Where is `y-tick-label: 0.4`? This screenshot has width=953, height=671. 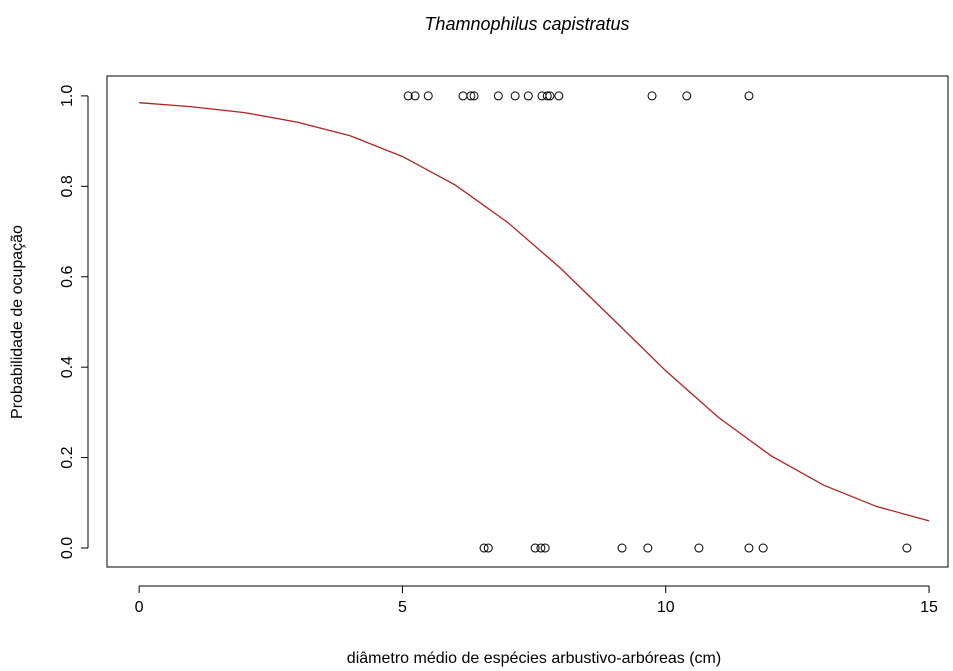
y-tick-label: 0.4 is located at coordinates (67, 367).